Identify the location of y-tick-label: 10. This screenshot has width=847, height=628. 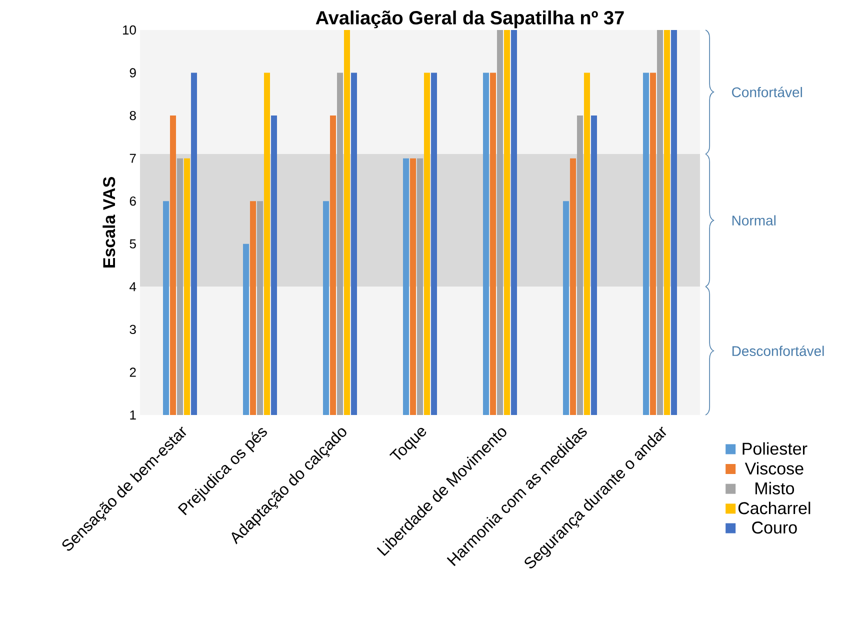
(129, 30).